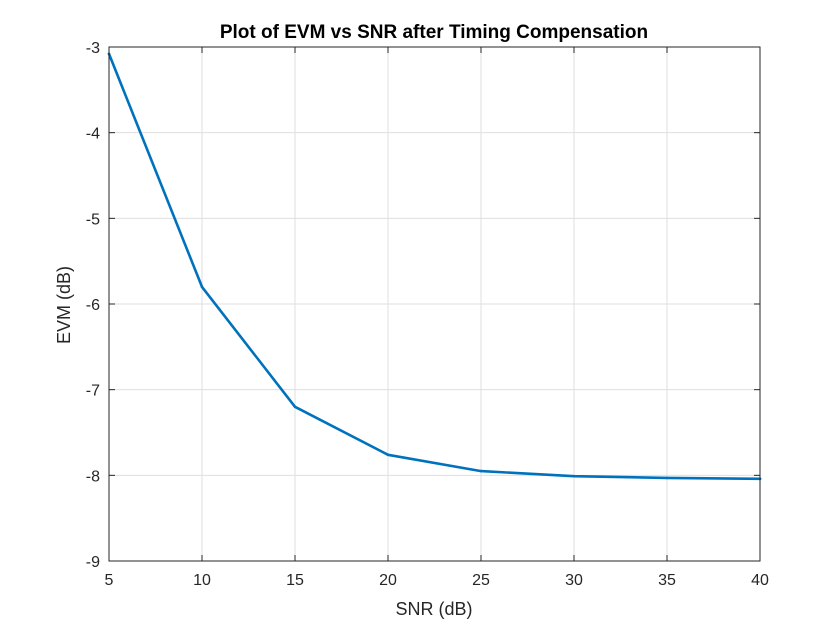 Image resolution: width=840 pixels, height=630 pixels. Describe the element at coordinates (433, 609) in the screenshot. I see `x-axis-label: SNR (dB)` at that location.